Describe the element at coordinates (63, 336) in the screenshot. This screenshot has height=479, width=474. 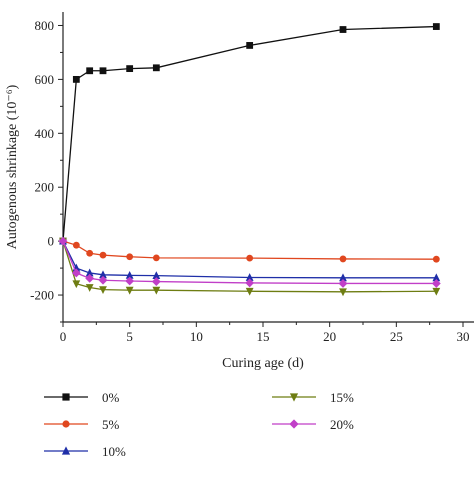
I see `x-tick-label: 0` at that location.